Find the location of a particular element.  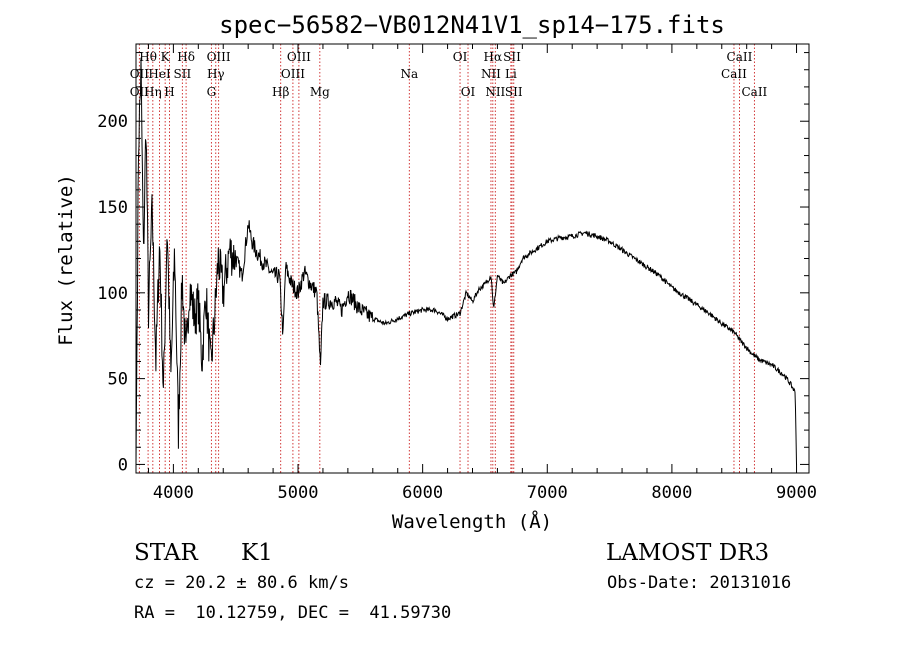

line-label: Li is located at coordinates (511, 74).